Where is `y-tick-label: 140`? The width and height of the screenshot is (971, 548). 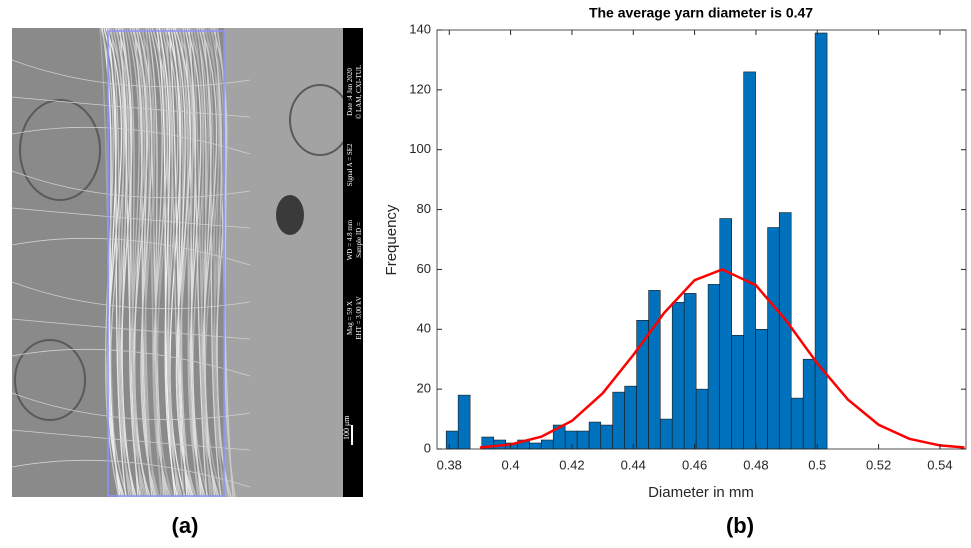
y-tick-label: 140 is located at coordinates (420, 28).